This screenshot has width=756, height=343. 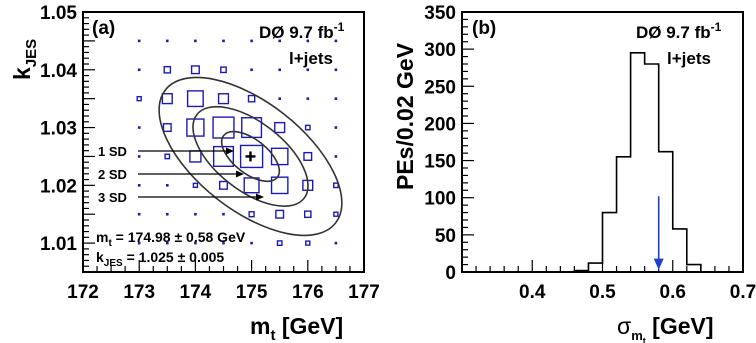 I want to click on b-y-tick-label: 50, so click(x=445, y=236).